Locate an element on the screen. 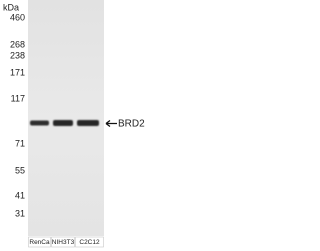  lane-label: C2C12 is located at coordinates (89, 242).